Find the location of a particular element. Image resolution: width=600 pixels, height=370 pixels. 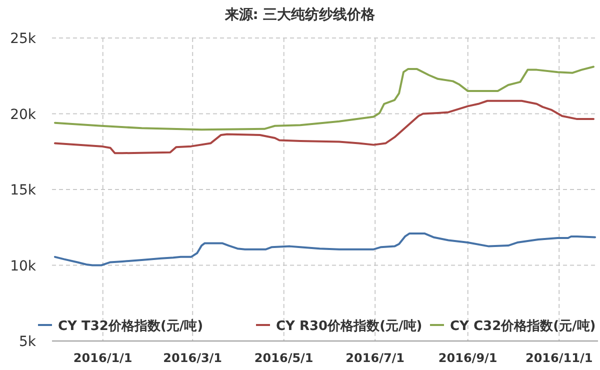

legend-label: CY T32价格指数(元/吨) is located at coordinates (131, 326).